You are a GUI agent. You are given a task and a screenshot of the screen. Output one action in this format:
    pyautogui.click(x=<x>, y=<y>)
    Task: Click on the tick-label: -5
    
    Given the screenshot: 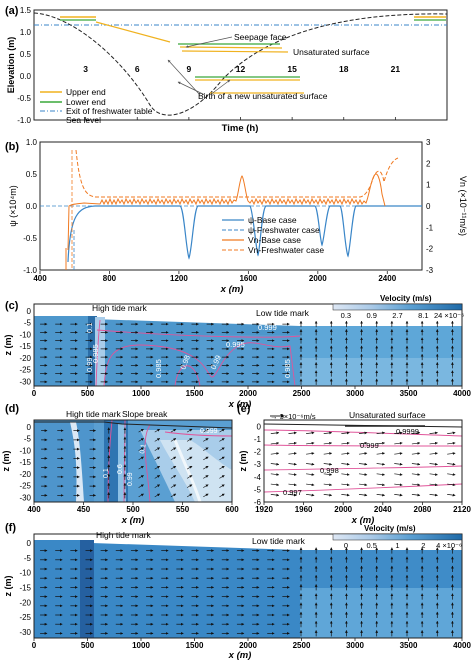 What is the action you would take?
    pyautogui.click(x=258, y=489)
    